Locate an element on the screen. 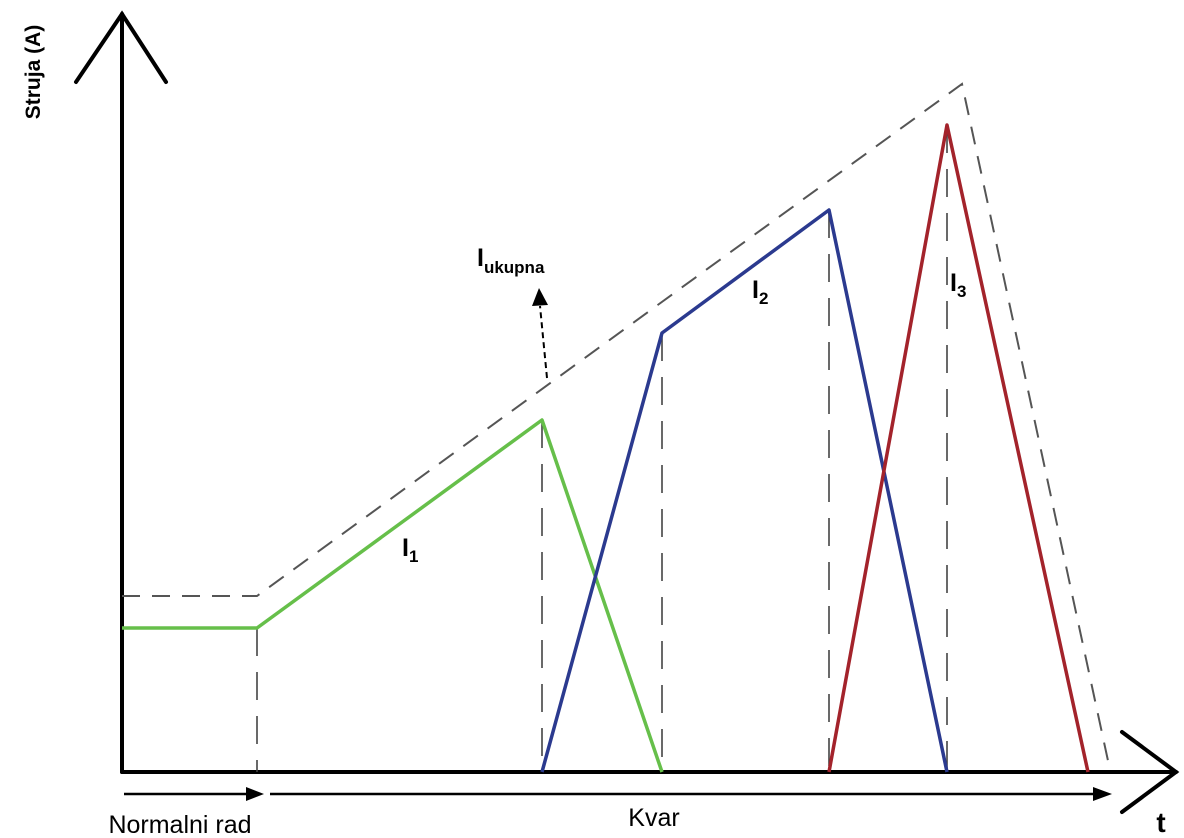 The image size is (1184, 838). i3-label: I3 is located at coordinates (958, 285).